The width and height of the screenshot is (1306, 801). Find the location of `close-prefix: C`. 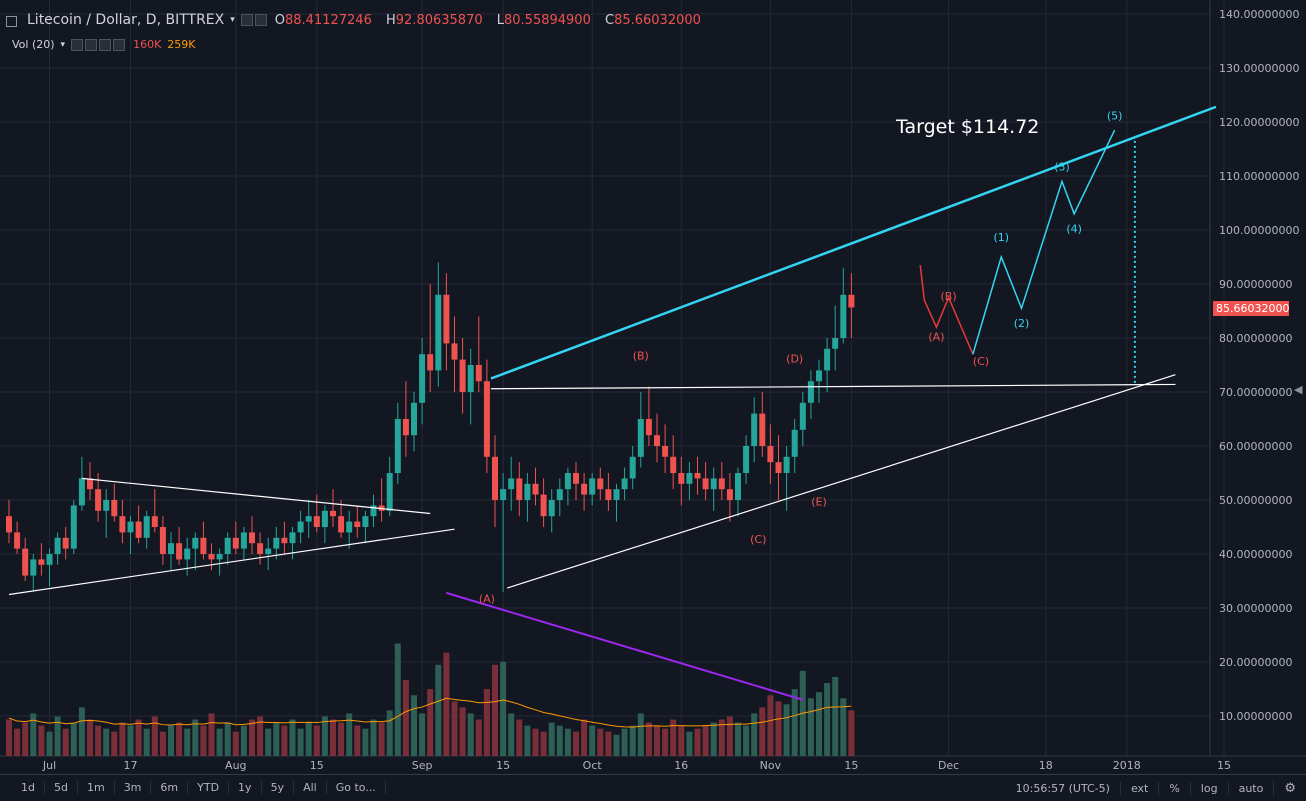

close-prefix: C is located at coordinates (609, 20).